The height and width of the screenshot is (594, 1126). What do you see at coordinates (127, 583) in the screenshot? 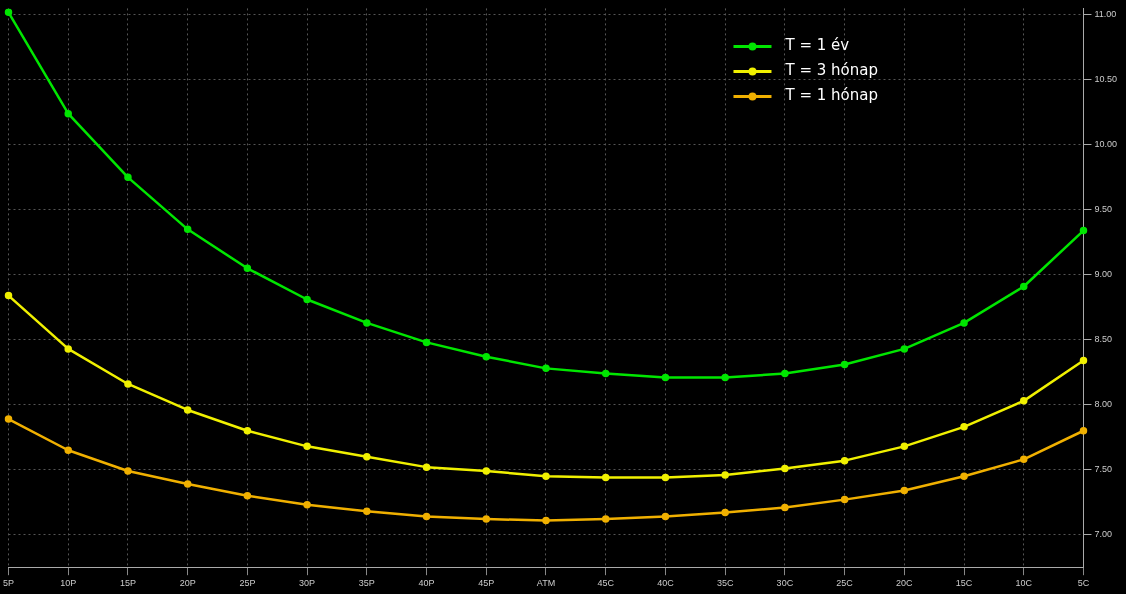
I see `x-tick-label: 15P` at bounding box center [127, 583].